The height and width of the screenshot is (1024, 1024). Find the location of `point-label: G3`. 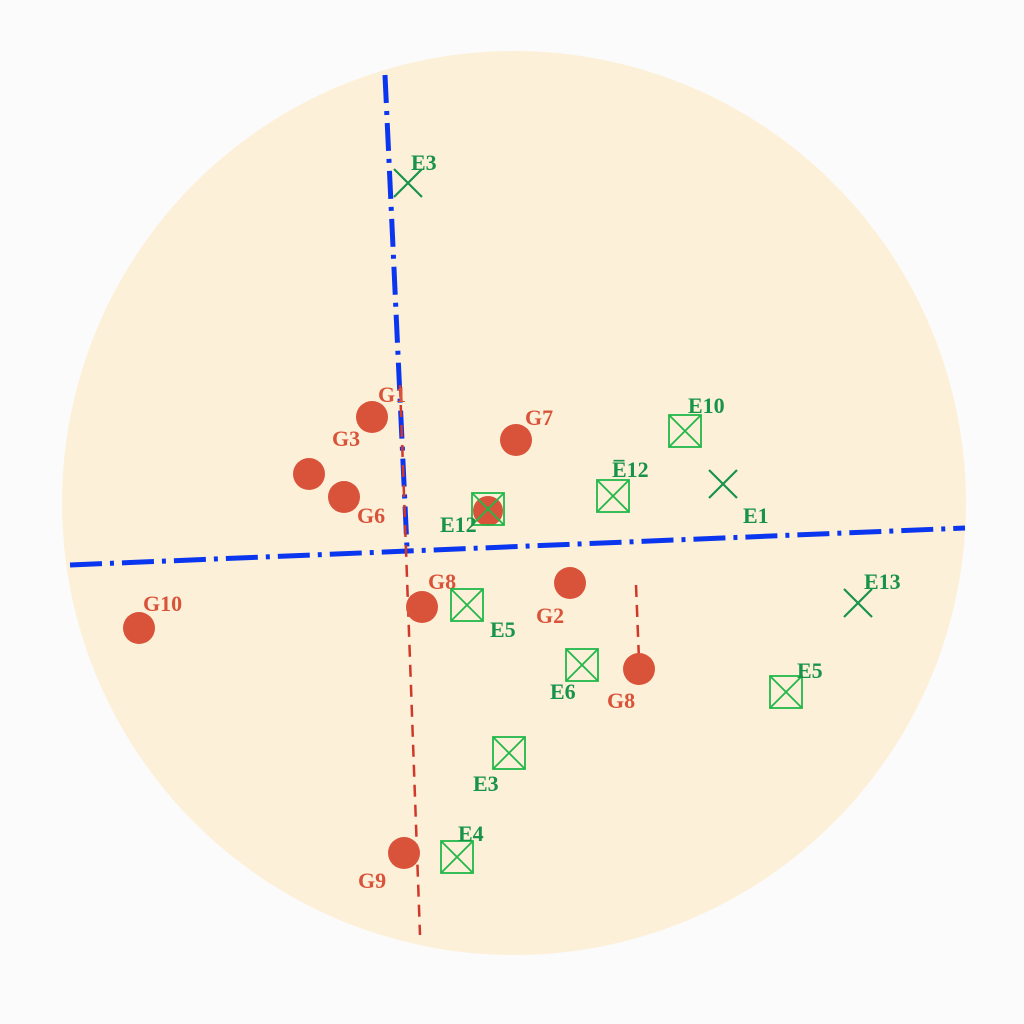

point-label: G3 is located at coordinates (346, 438).